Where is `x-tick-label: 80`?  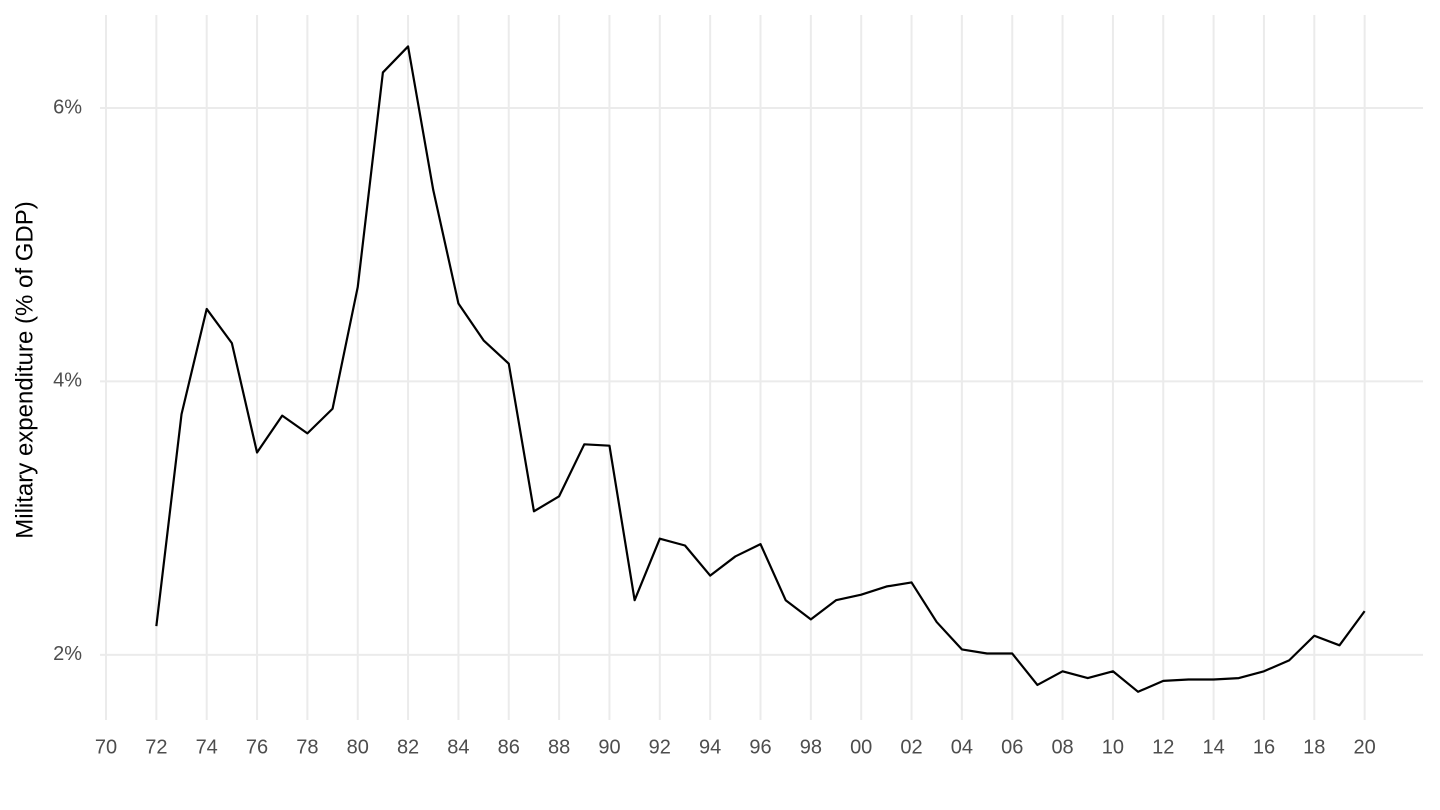
x-tick-label: 80 is located at coordinates (358, 747).